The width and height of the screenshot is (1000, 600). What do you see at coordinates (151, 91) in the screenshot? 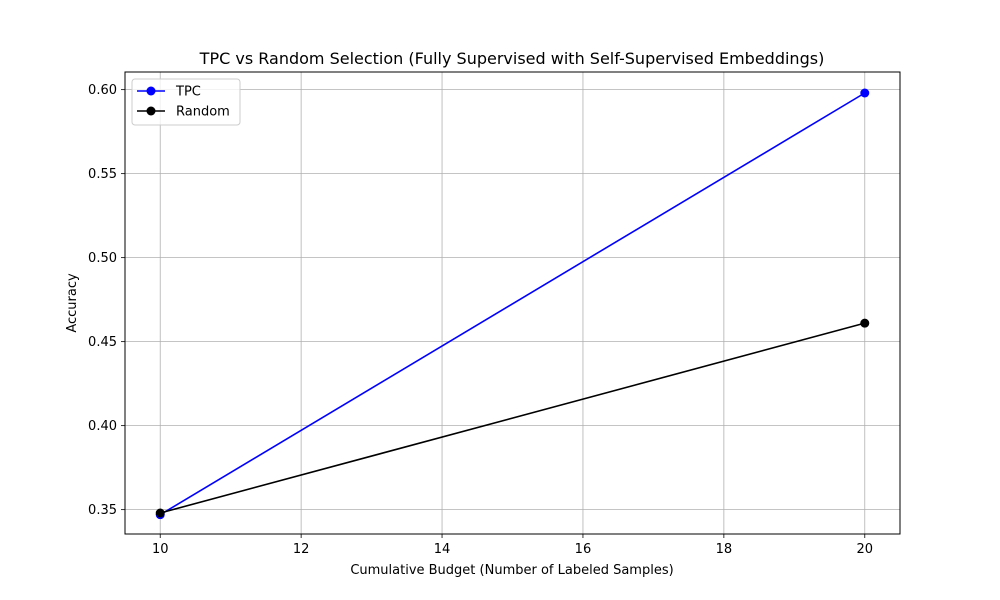
I see `legend-tpc-marker` at bounding box center [151, 91].